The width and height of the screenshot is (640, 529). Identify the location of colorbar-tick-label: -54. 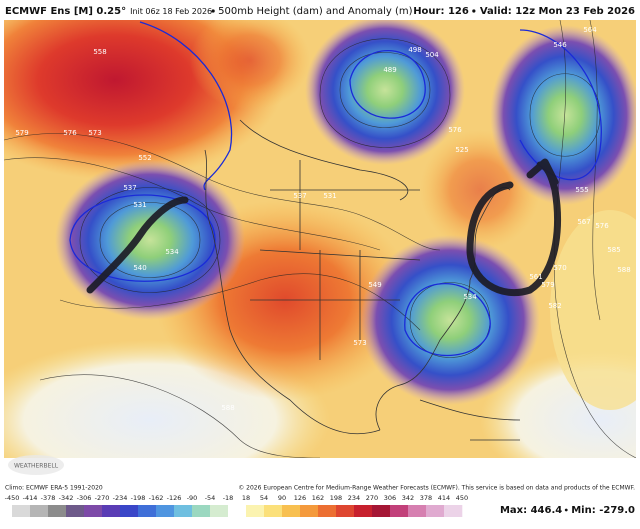
(210, 498).